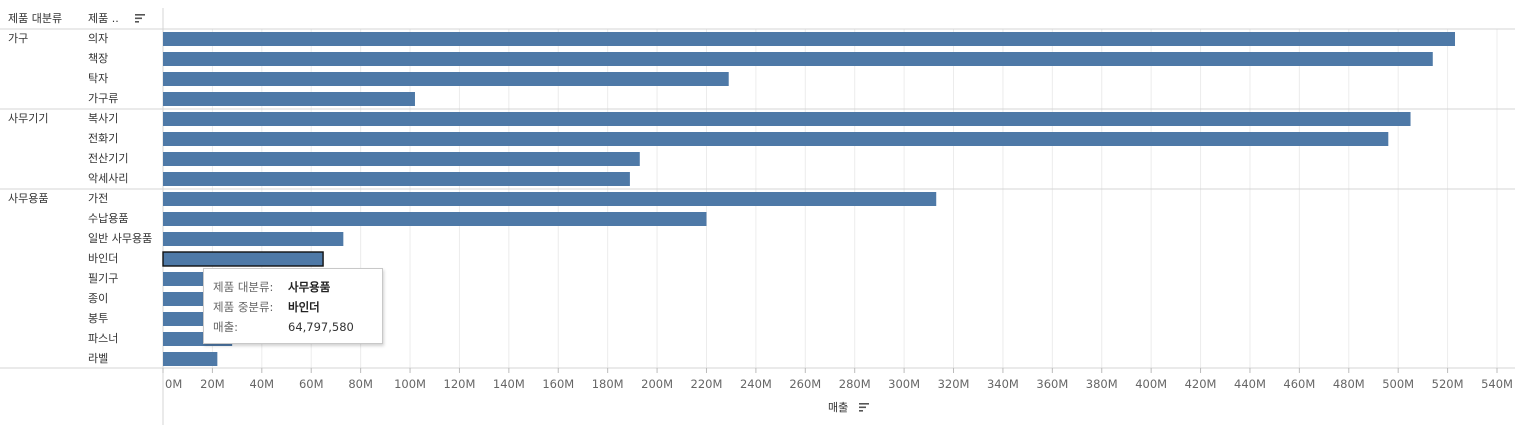 The height and width of the screenshot is (430, 1525). I want to click on x-tick-label: 40M, so click(262, 384).